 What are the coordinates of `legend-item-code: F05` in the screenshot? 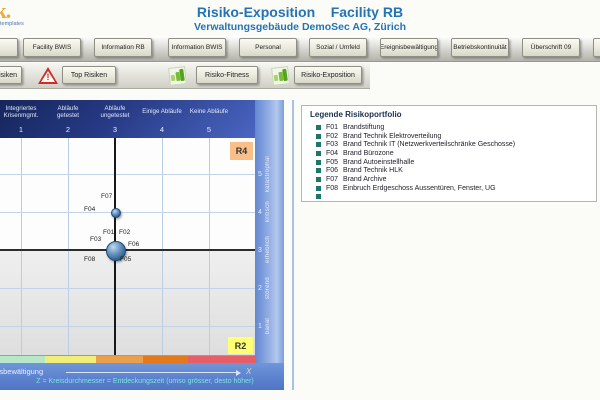 It's located at (332, 162).